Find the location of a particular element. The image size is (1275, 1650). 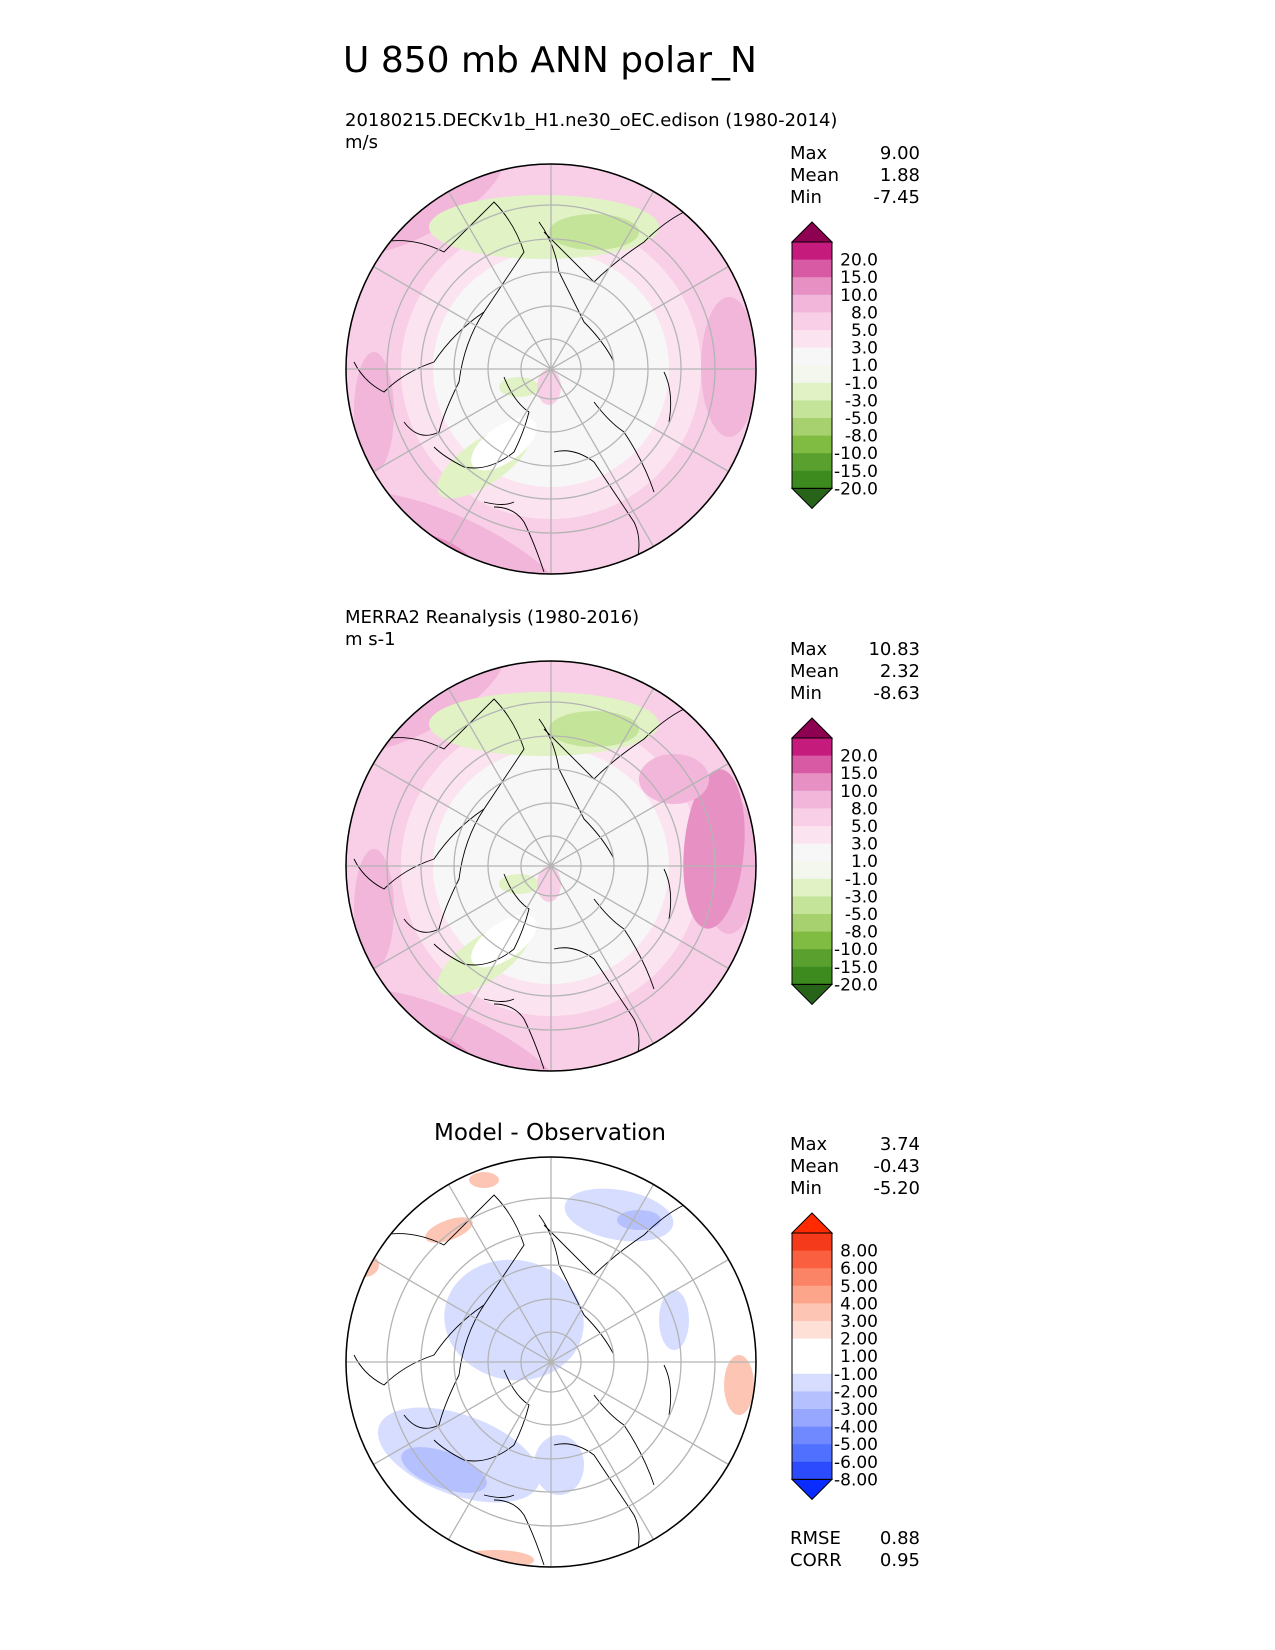

model-colorbar-top-extend is located at coordinates (812, 232).